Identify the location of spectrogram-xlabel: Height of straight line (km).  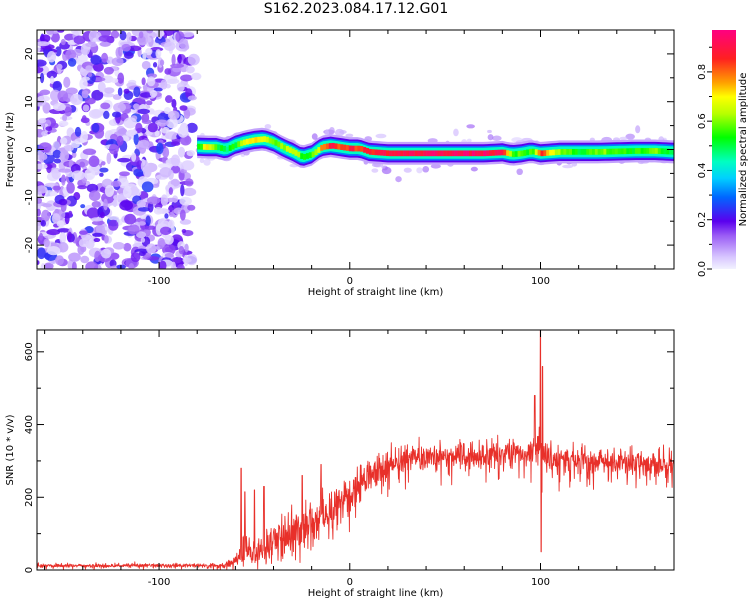
(376, 292).